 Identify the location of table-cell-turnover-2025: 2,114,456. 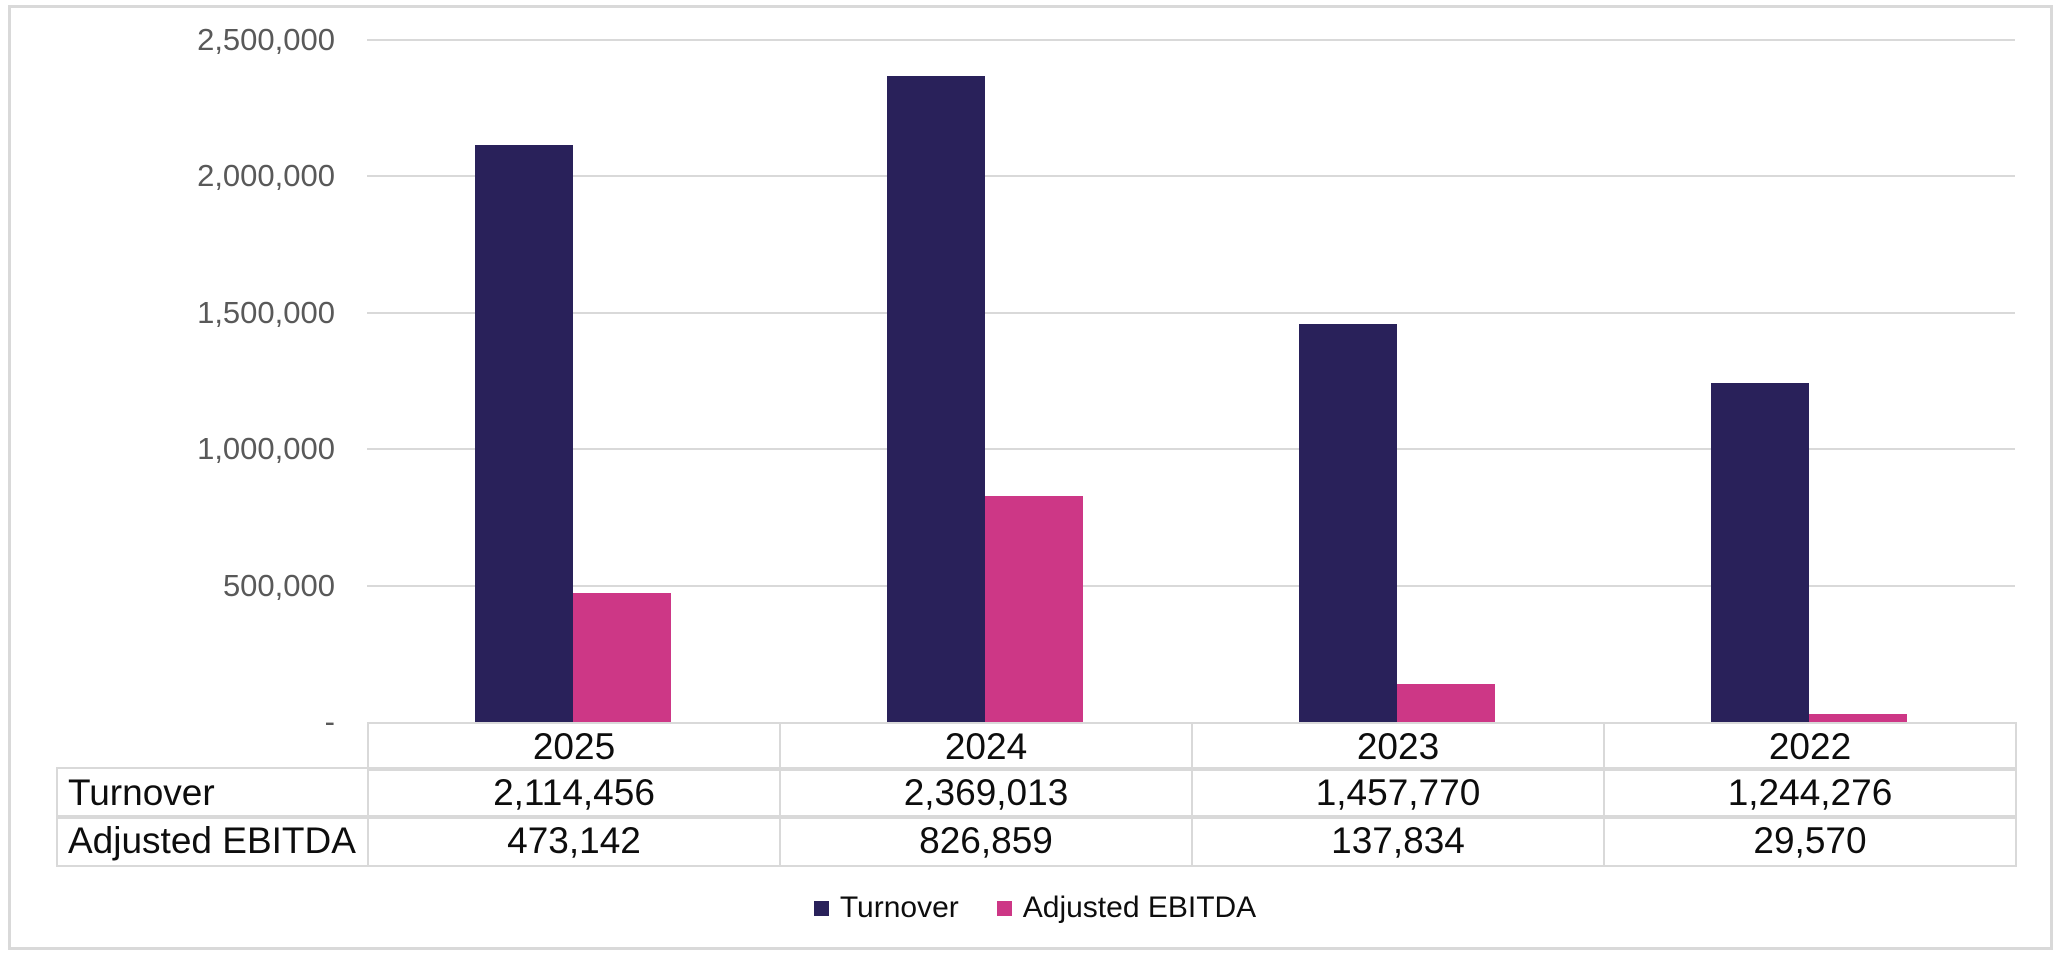
(574, 793).